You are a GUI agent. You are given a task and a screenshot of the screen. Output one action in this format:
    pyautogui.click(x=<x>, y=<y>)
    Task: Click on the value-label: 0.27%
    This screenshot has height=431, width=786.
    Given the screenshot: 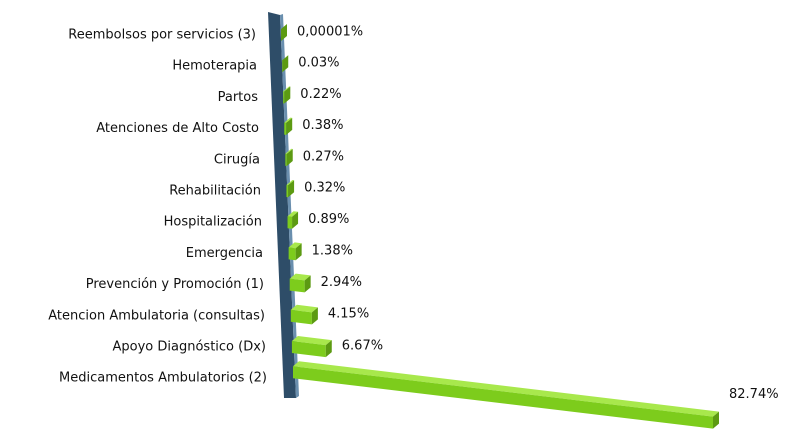 What is the action you would take?
    pyautogui.click(x=323, y=156)
    